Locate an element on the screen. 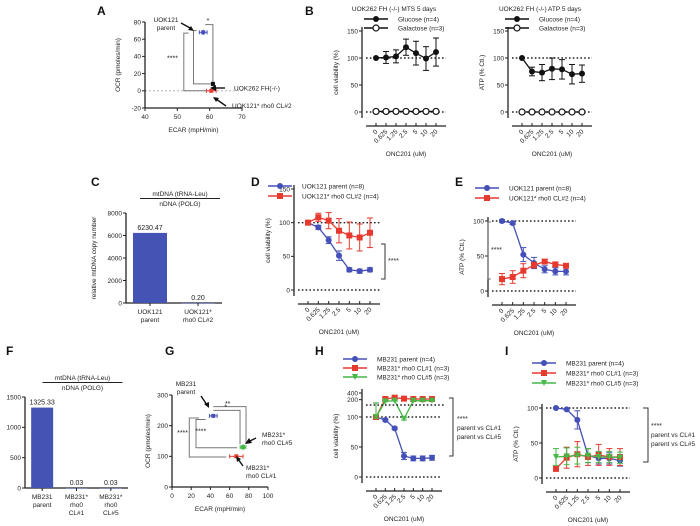  point-label: parent is located at coordinates (186, 392).